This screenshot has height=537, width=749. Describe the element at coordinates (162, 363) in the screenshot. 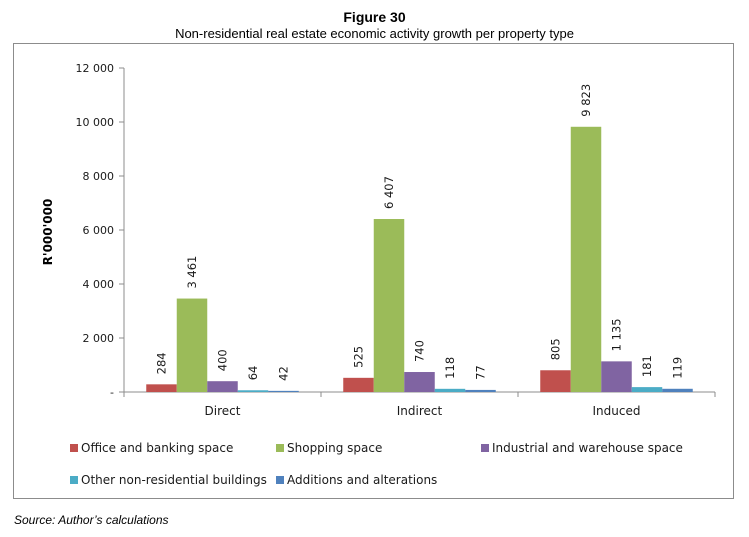

I see `data-label: 284` at that location.